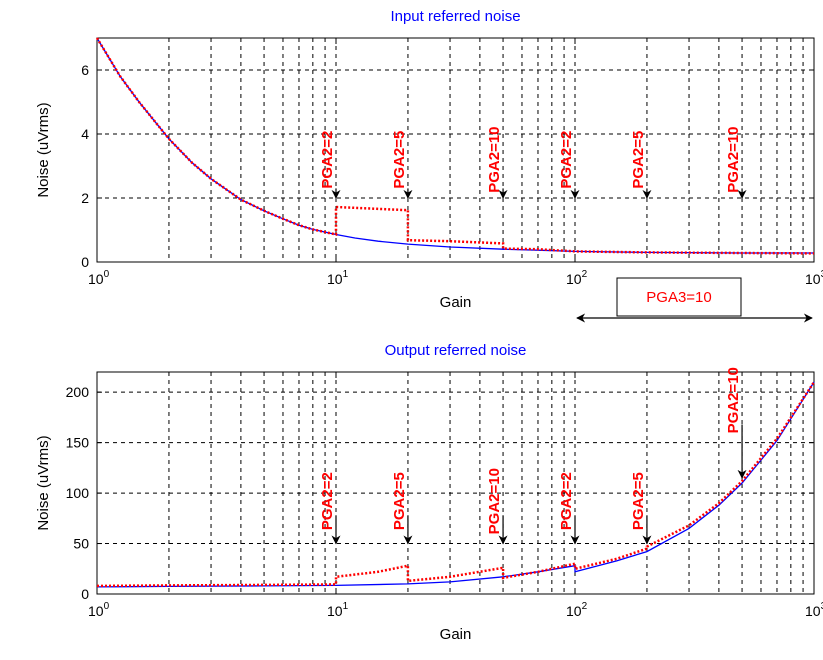 The height and width of the screenshot is (660, 823). I want to click on chart-1-x-tick-label: 10³, so click(814, 610).